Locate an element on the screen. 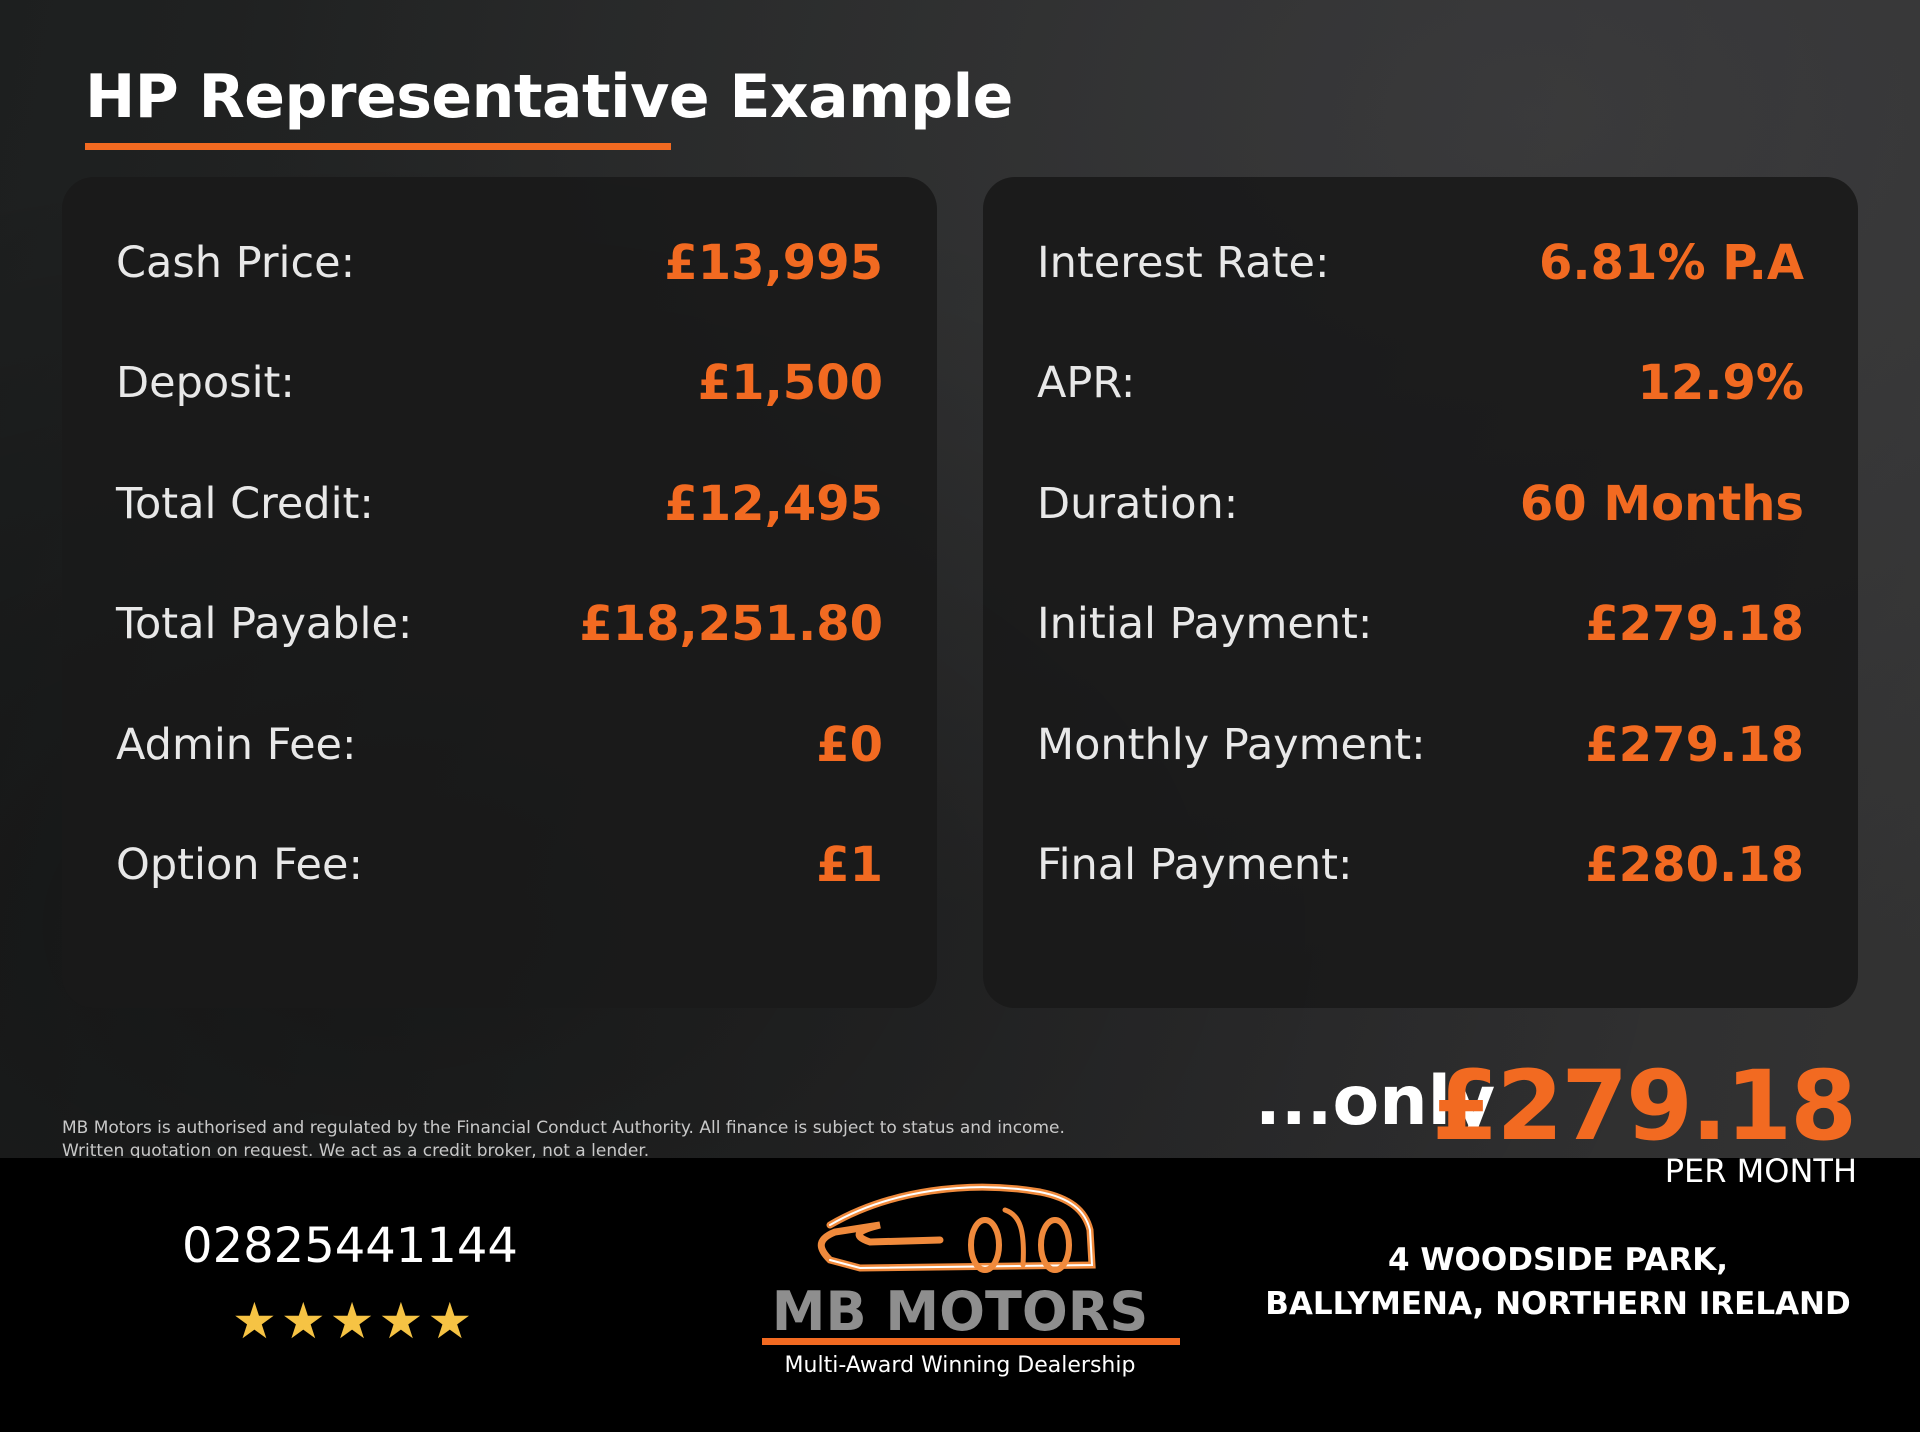 Image resolution: width=1920 pixels, height=1432 pixels. finance-row: Total Payable: £18,251.80 is located at coordinates (499, 624).